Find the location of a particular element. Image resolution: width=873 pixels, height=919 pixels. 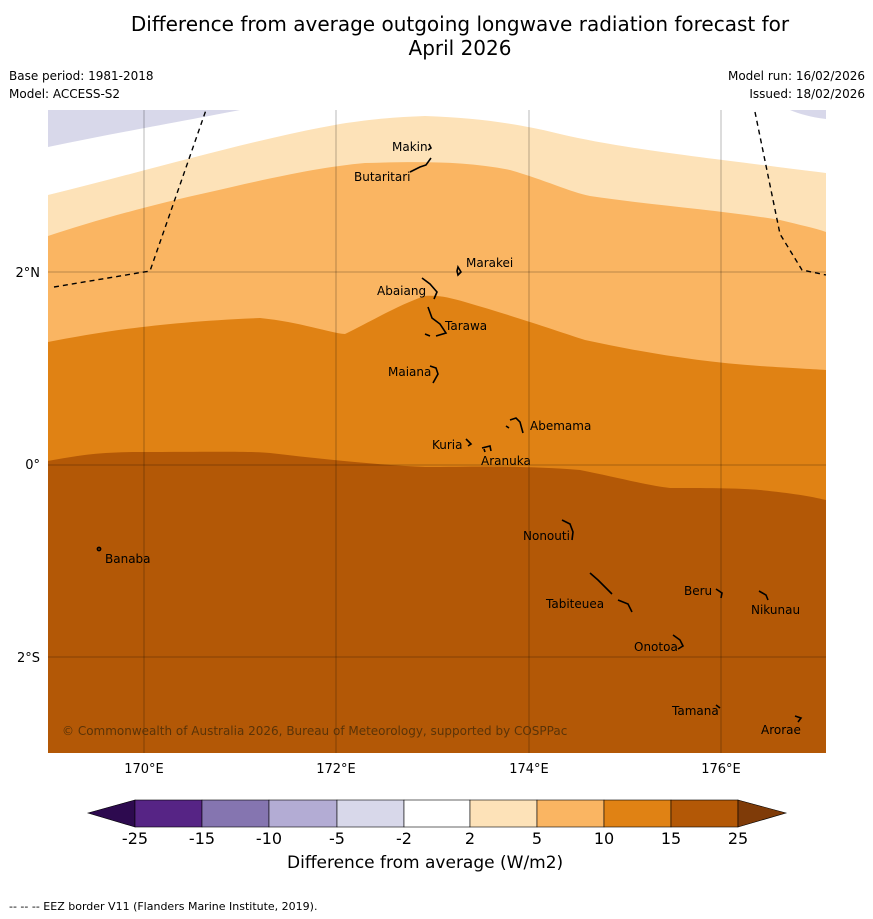

place-label-abemama: Abemama is located at coordinates (560, 426).